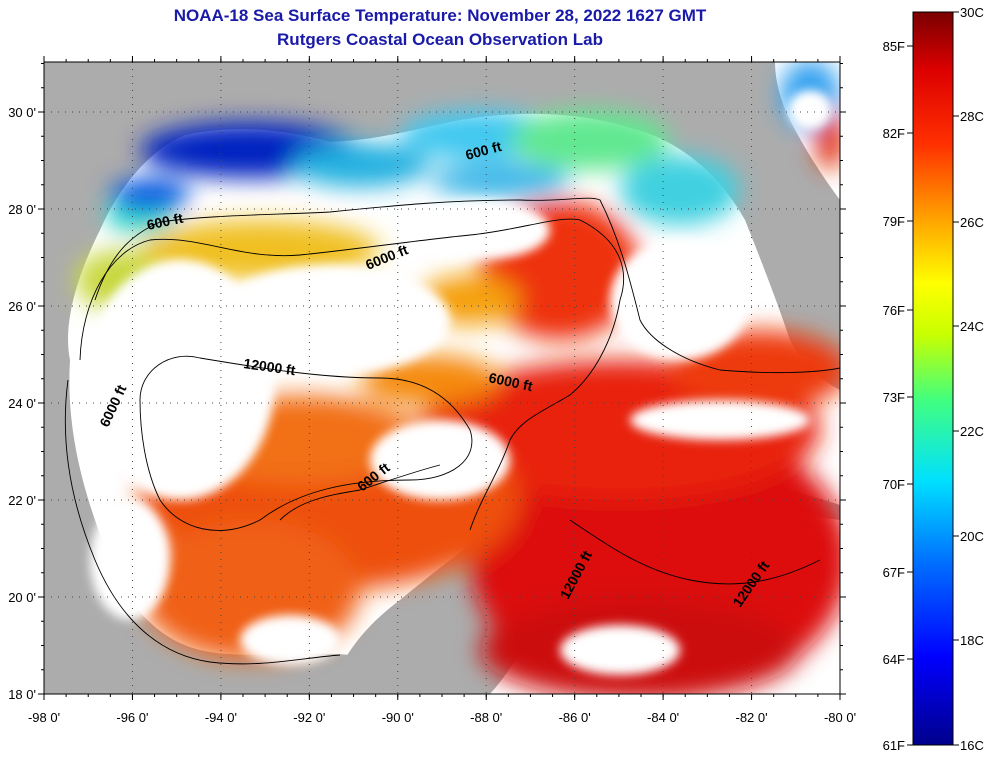 The height and width of the screenshot is (761, 992). I want to click on colorbar-c-label: 22C, so click(972, 431).